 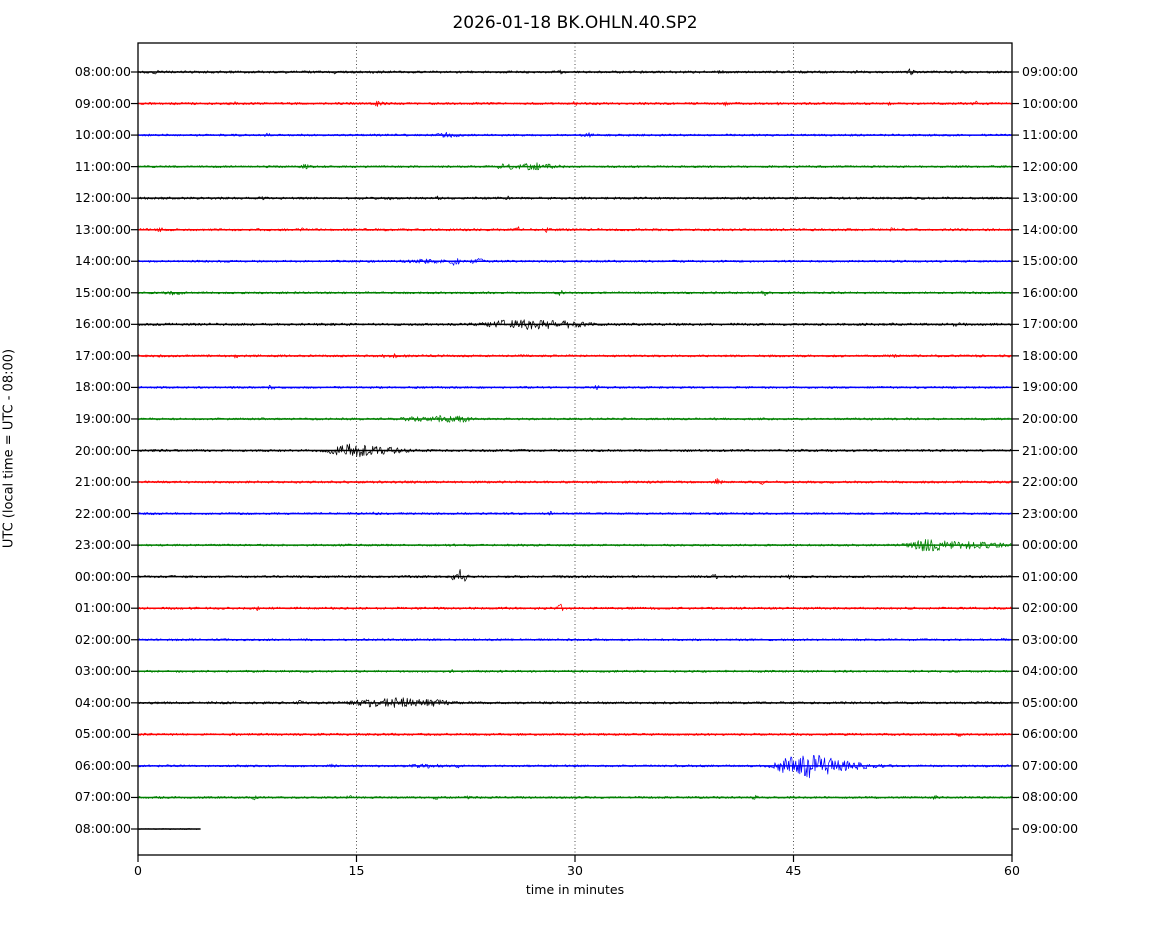 What do you see at coordinates (102, 387) in the screenshot?
I see `utc-row-label: 18:00:00` at bounding box center [102, 387].